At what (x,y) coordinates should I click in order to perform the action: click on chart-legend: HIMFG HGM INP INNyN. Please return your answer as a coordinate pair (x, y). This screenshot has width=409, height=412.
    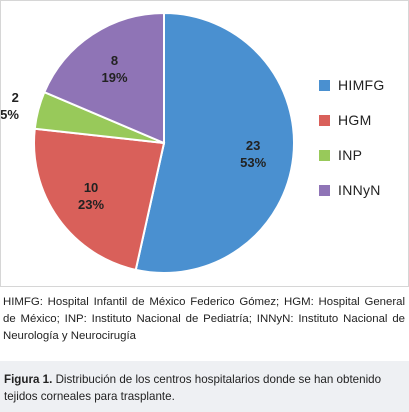
    Looking at the image, I should click on (352, 145).